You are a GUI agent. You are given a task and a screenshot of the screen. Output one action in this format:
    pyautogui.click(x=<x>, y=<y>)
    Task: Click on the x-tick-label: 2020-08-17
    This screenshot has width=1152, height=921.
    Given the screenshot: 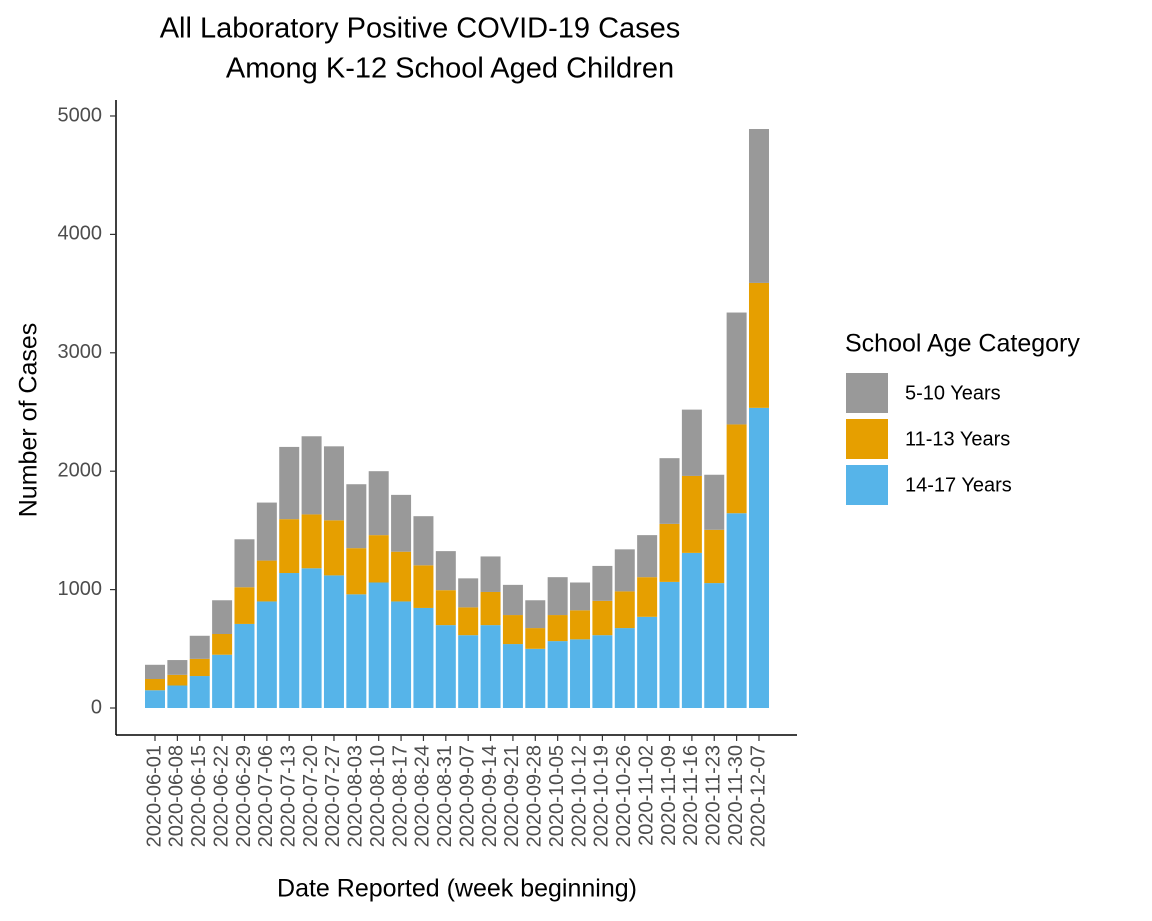 What is the action you would take?
    pyautogui.click(x=400, y=796)
    